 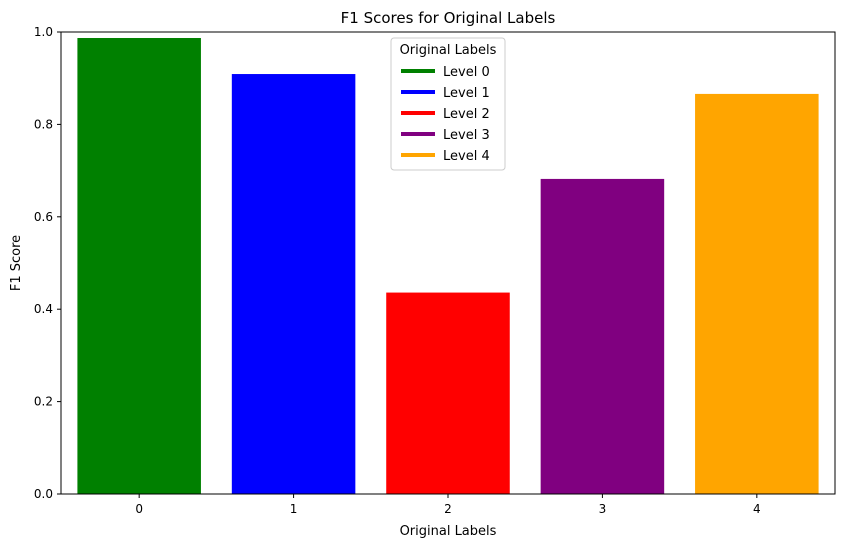 I want to click on x-tick-label: 1, so click(x=294, y=509).